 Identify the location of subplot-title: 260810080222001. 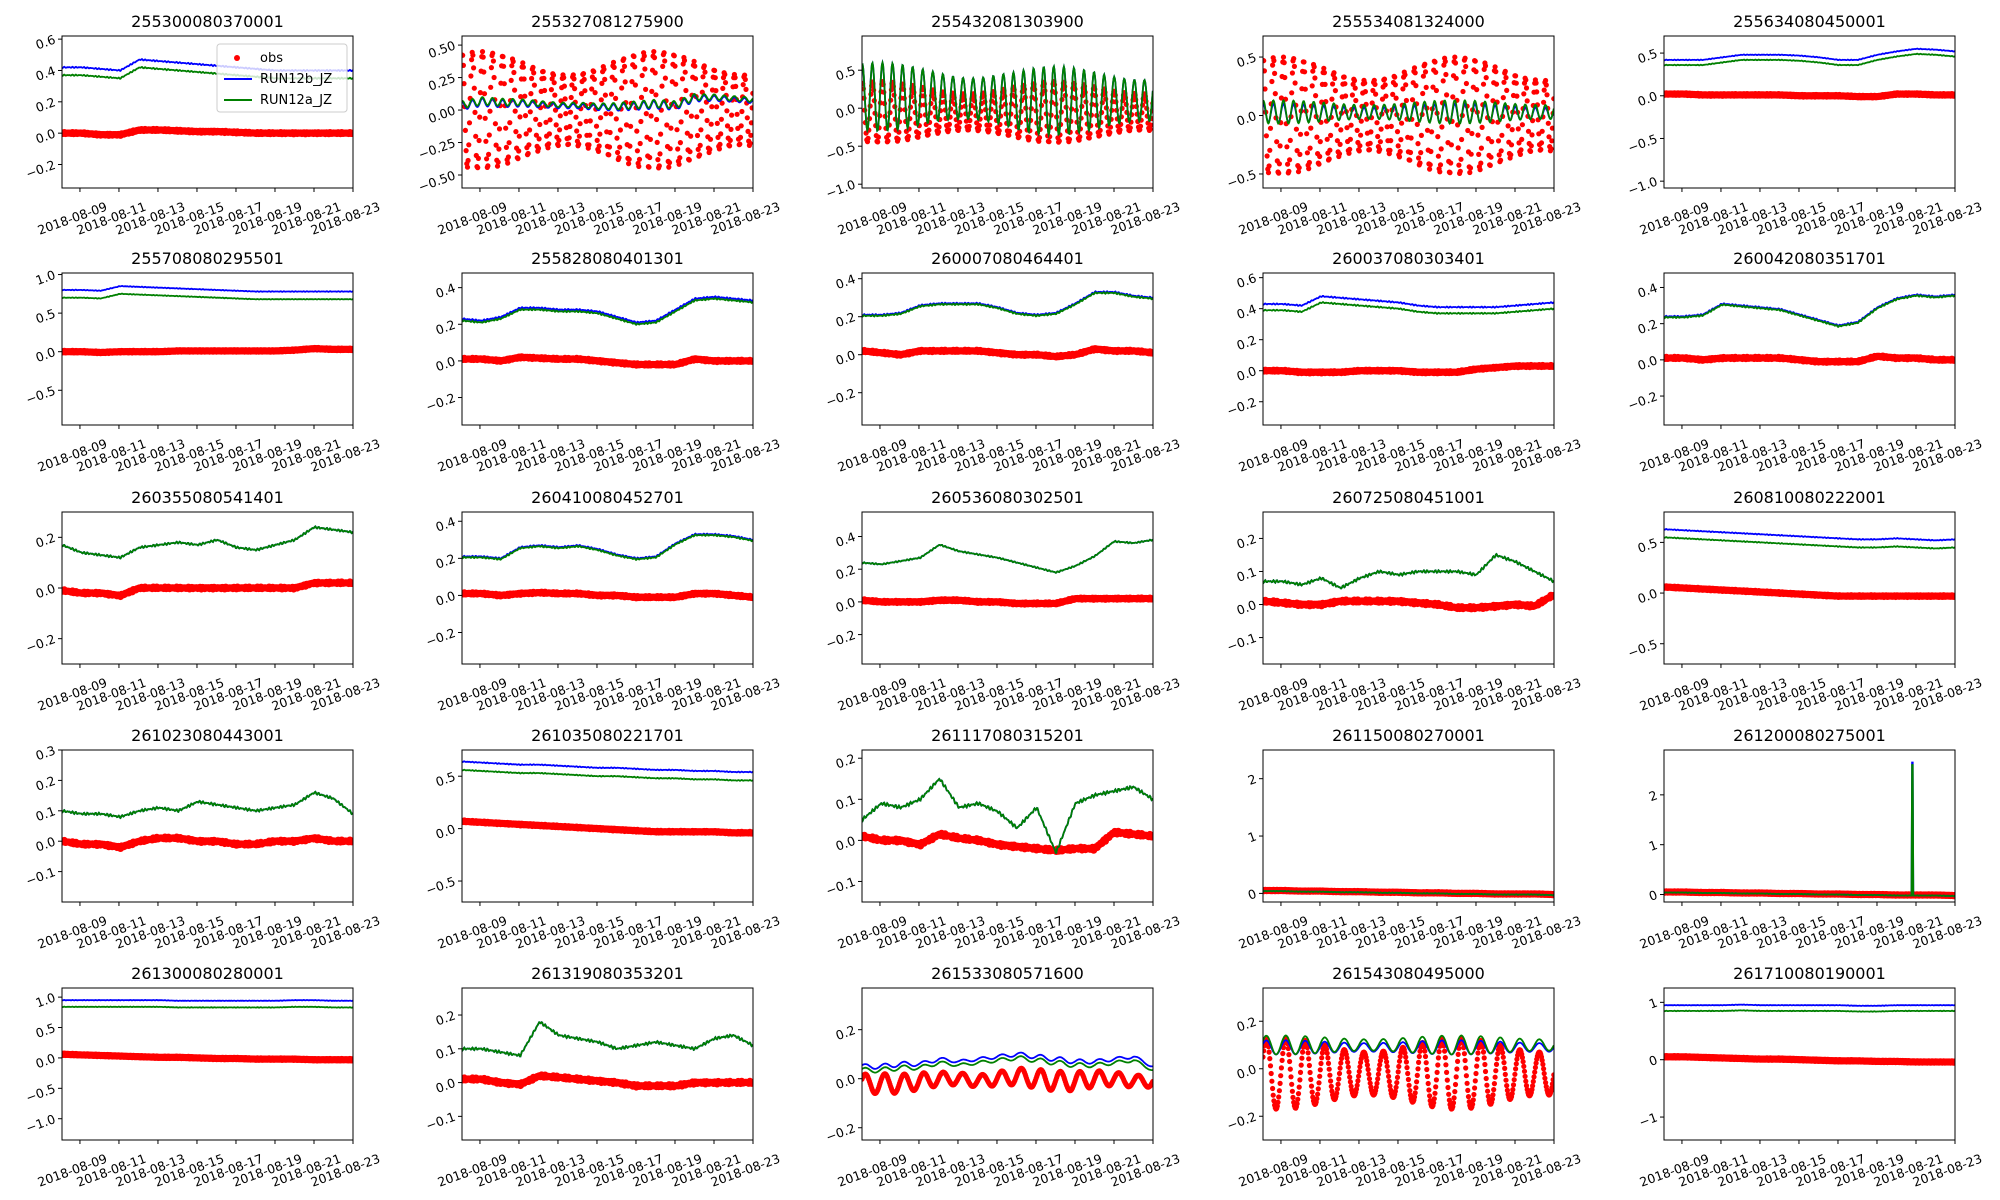
(1809, 497).